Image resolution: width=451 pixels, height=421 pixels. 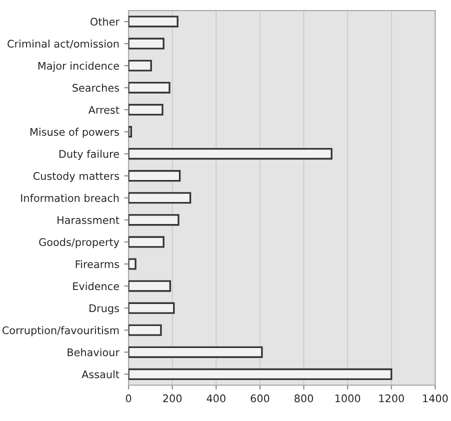 I want to click on y-tick-label: Other, so click(x=105, y=22).